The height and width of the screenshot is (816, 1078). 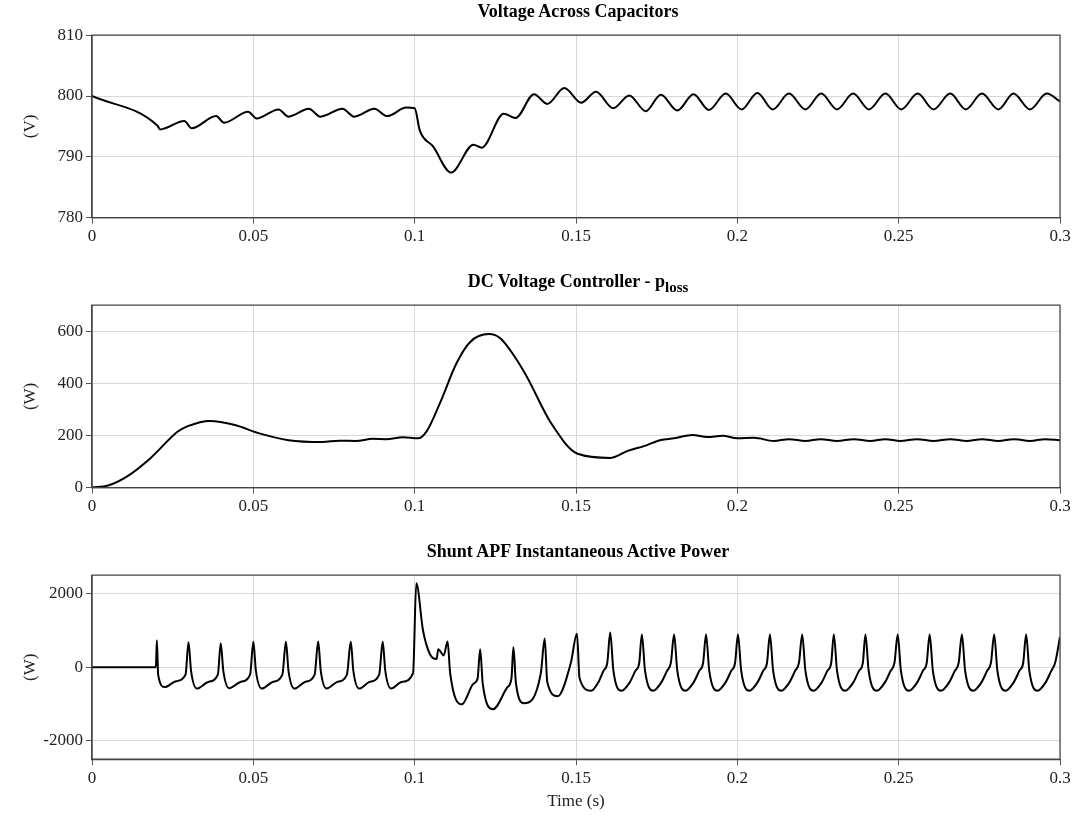 I want to click on y-tick-label: 200, so click(x=70, y=434).